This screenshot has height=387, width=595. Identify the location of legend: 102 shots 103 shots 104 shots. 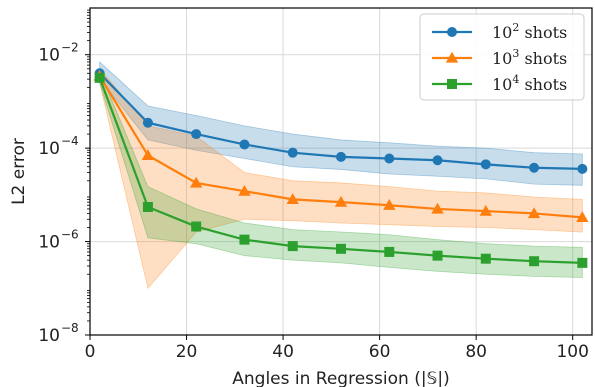
(502, 57).